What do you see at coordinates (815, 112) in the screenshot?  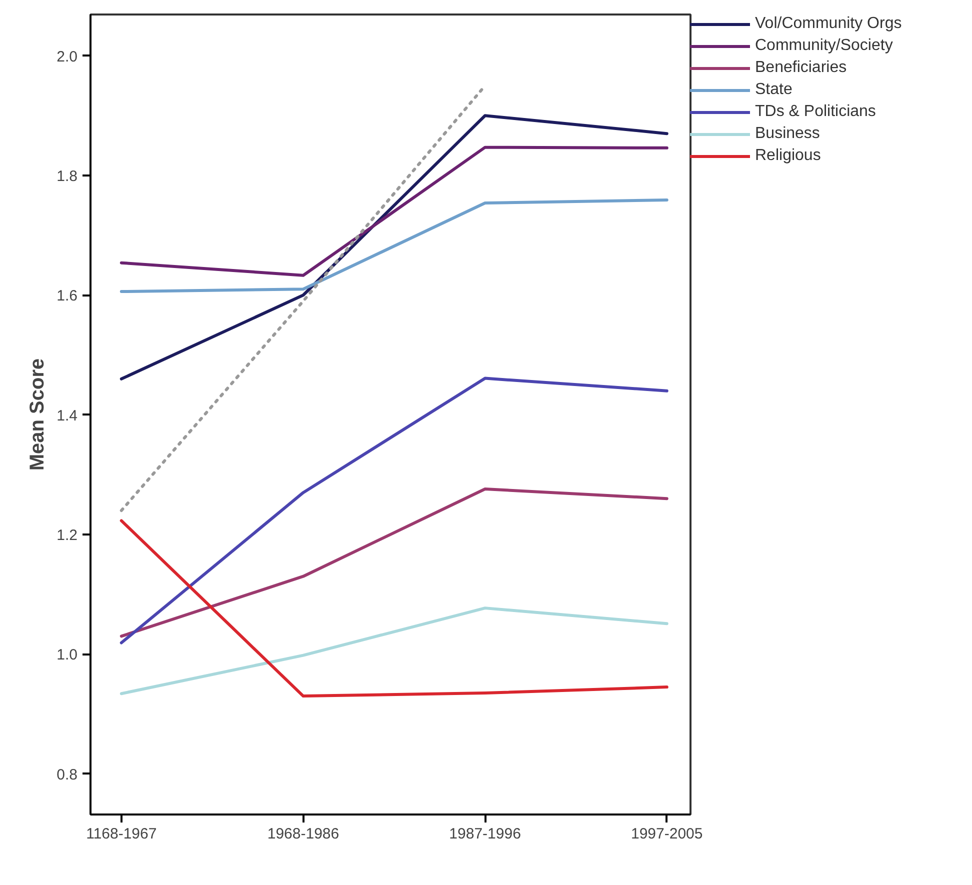 I see `legend-label: TDs & Politicians` at bounding box center [815, 112].